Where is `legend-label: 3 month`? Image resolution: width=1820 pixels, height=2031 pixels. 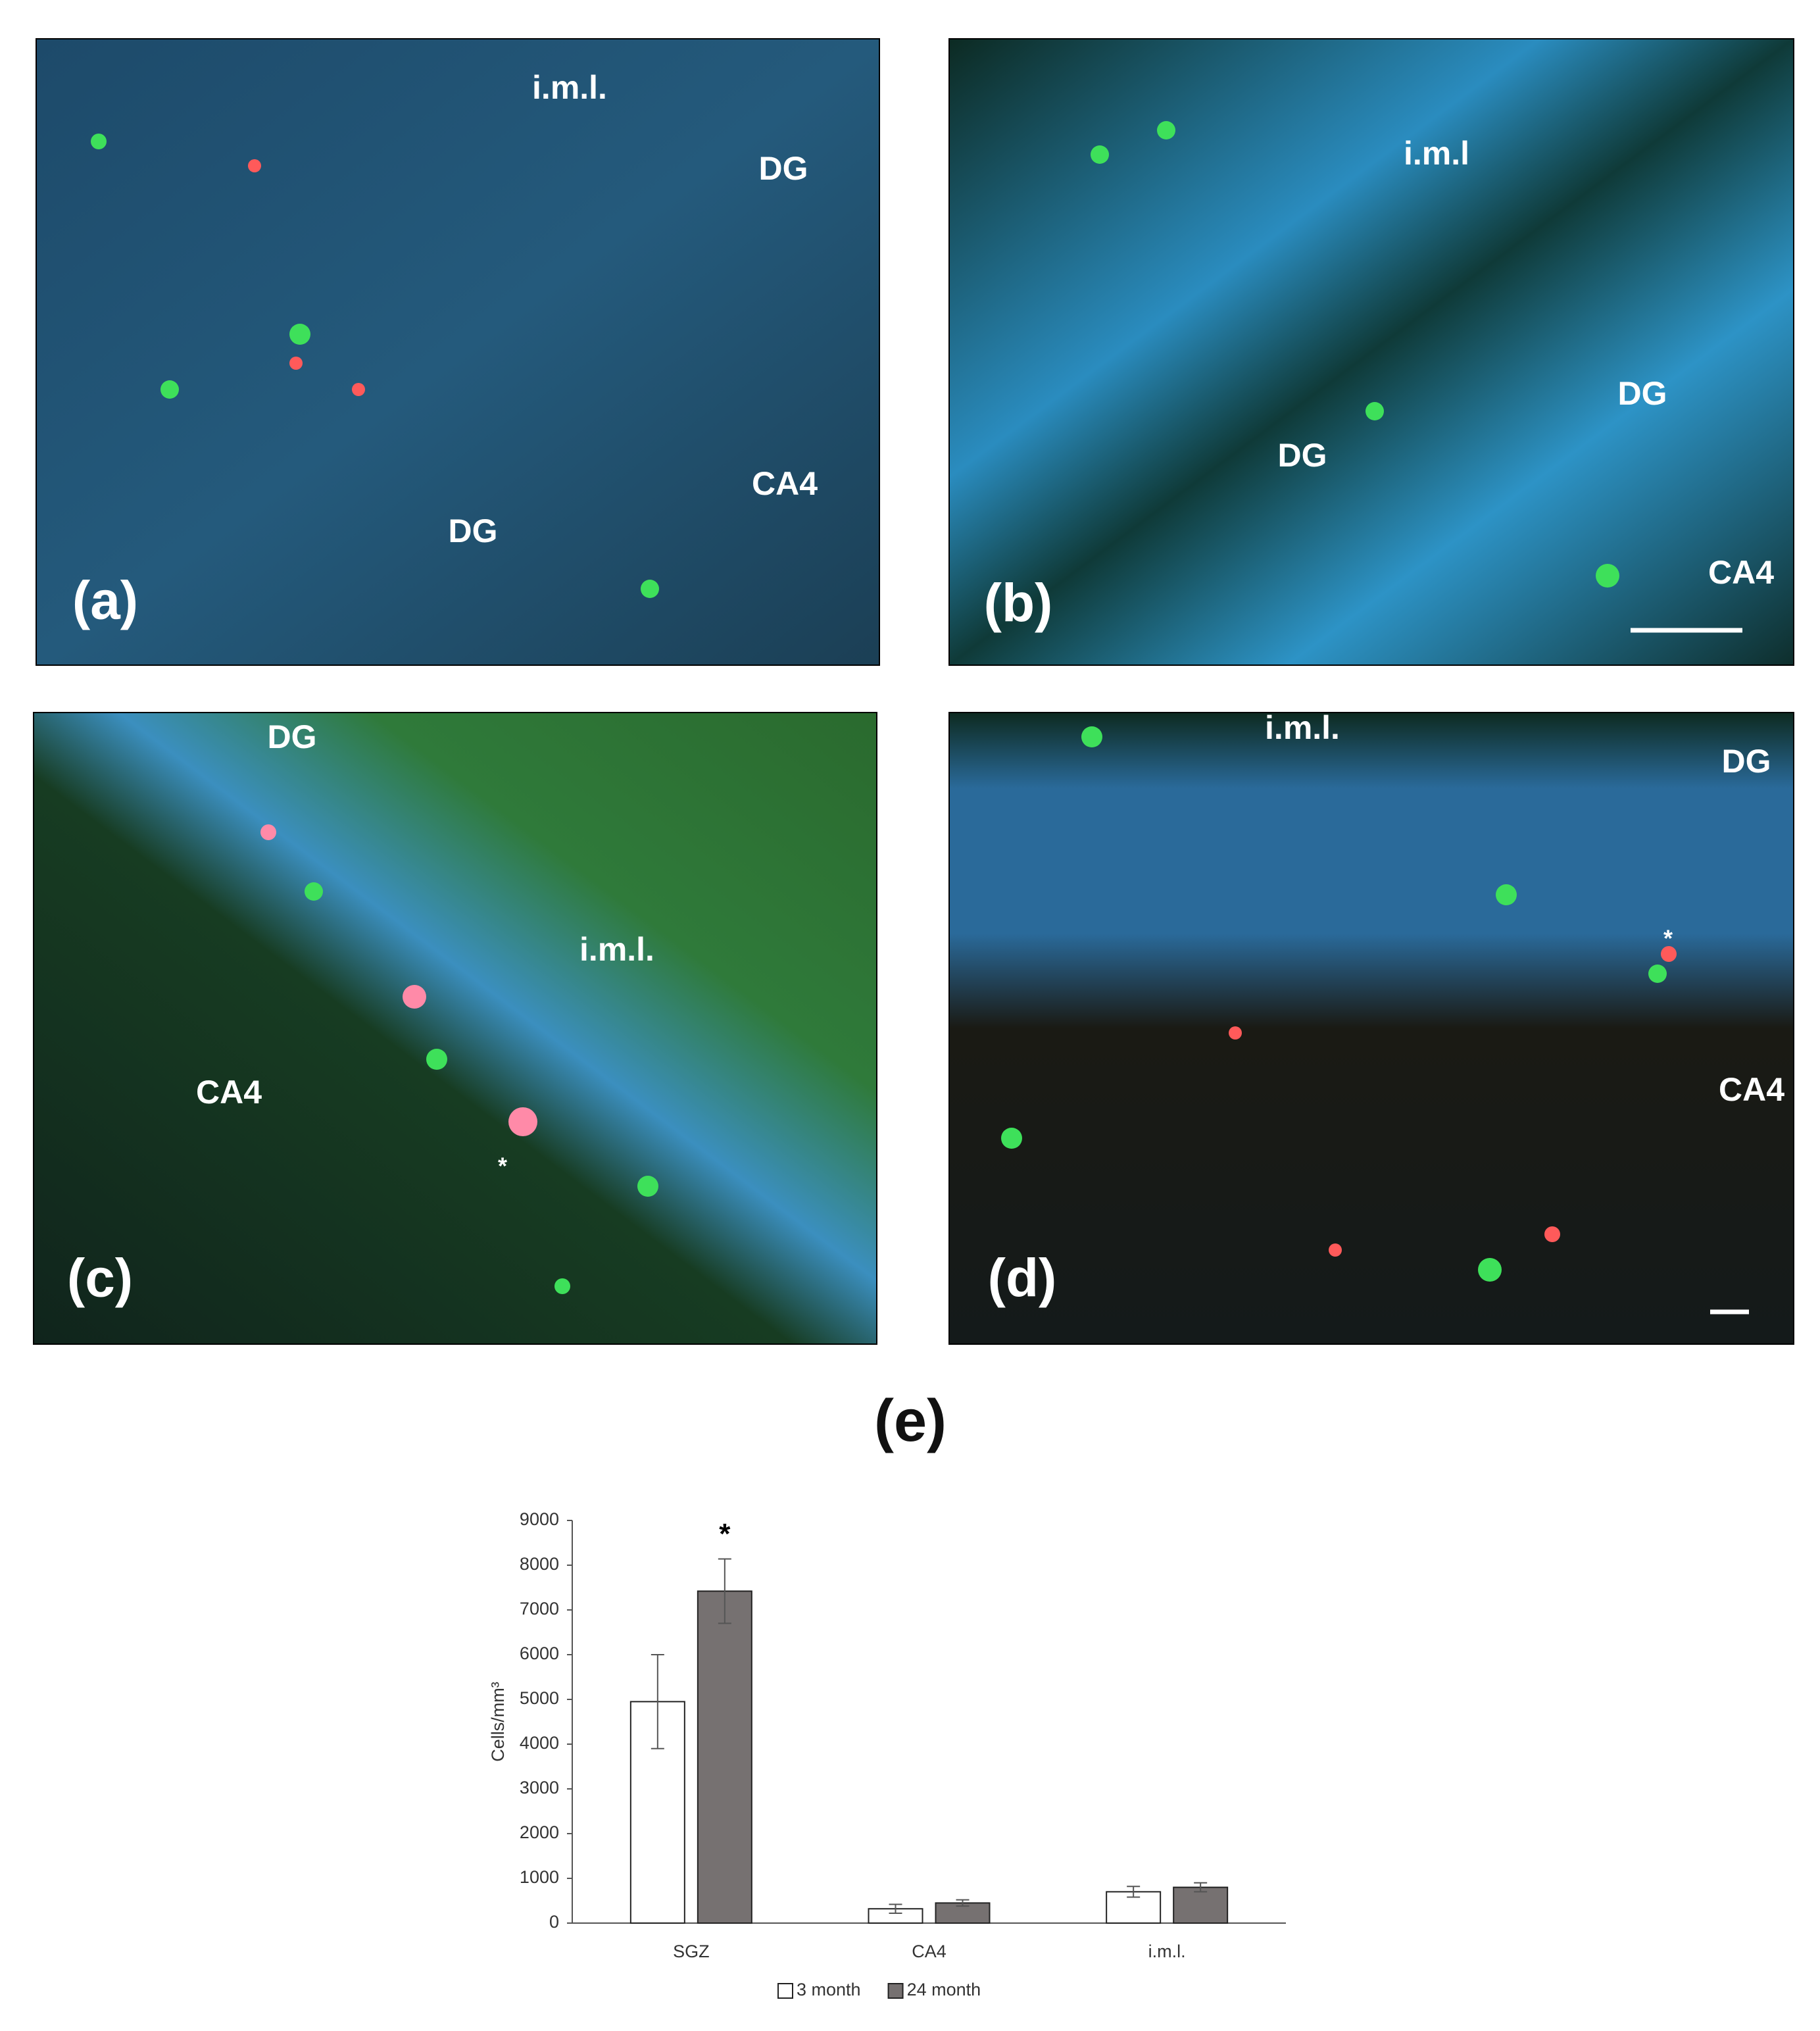 legend-label: 3 month is located at coordinates (829, 1989).